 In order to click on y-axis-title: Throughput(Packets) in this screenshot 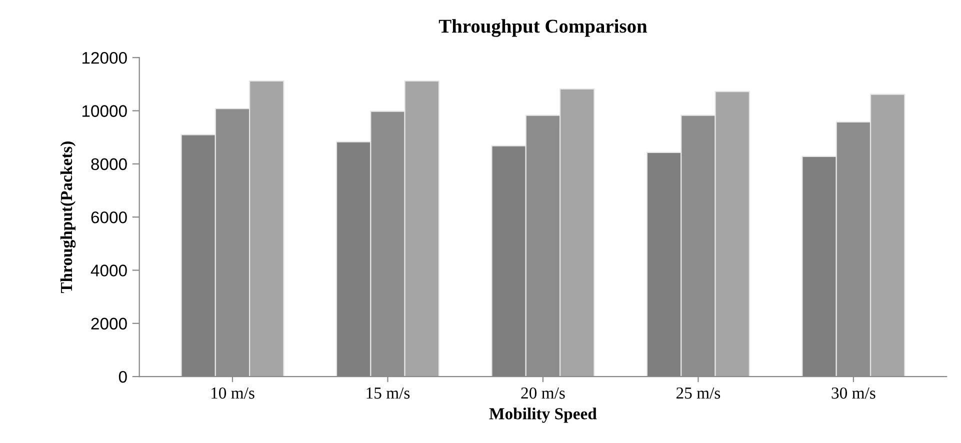, I will do `click(68, 218)`.